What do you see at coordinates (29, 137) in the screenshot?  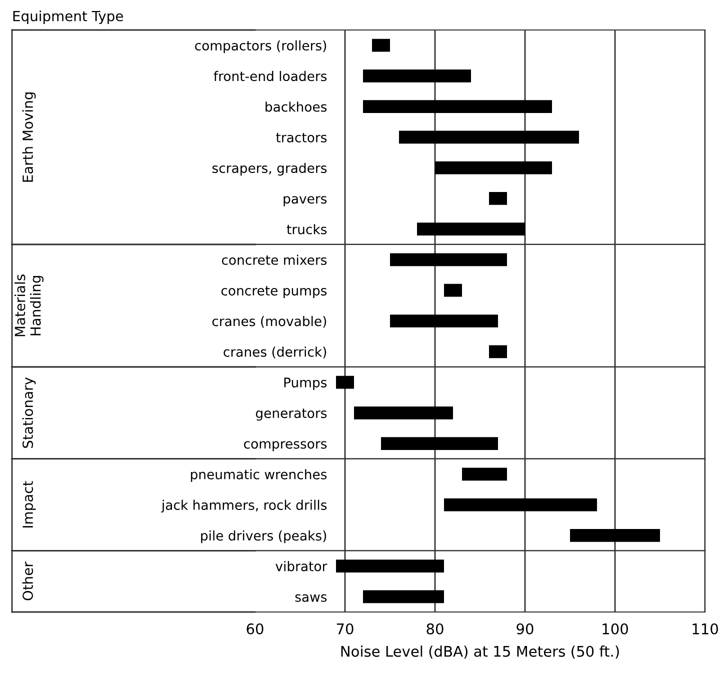 I see `y-axis-title: Earth Moving` at bounding box center [29, 137].